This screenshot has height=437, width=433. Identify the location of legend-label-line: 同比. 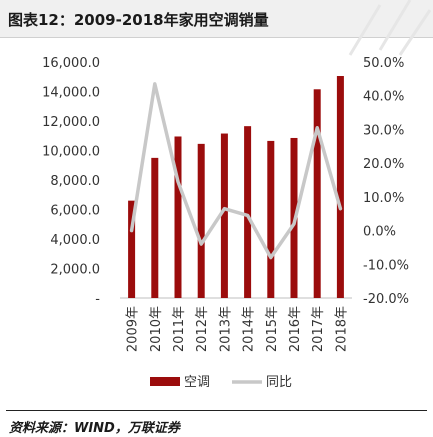
(279, 382).